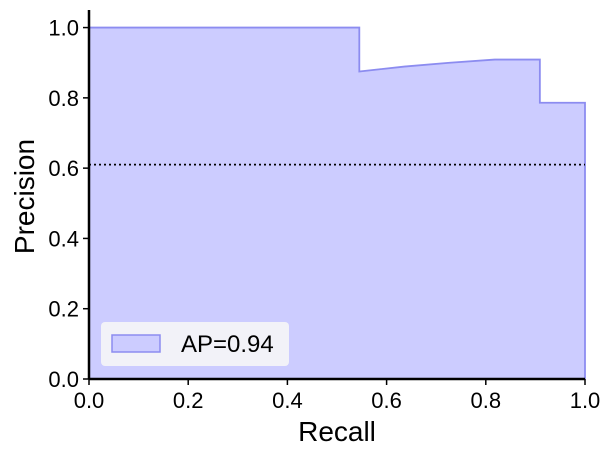  I want to click on legend: AP=0.94, so click(195, 344).